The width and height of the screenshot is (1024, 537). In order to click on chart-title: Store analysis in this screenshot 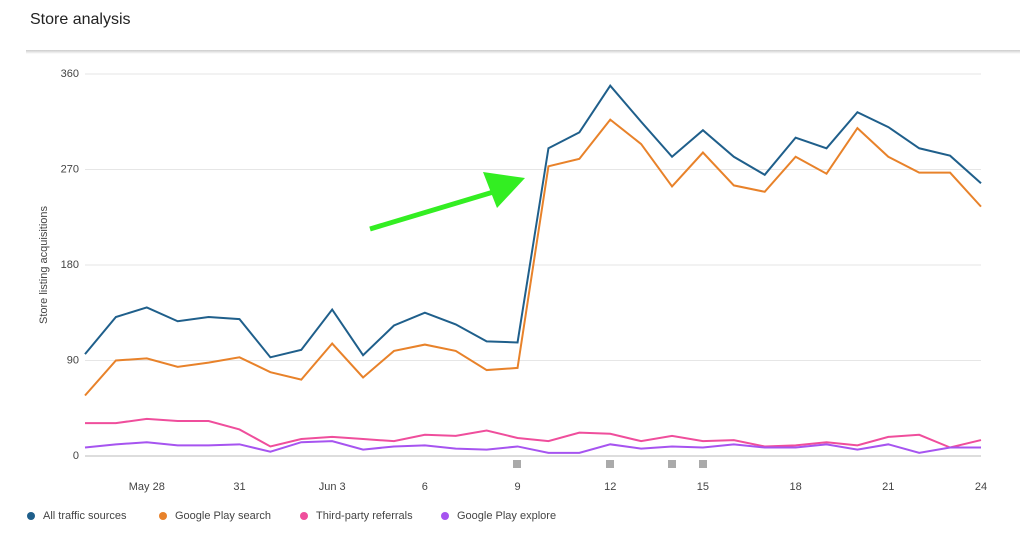, I will do `click(80, 19)`.